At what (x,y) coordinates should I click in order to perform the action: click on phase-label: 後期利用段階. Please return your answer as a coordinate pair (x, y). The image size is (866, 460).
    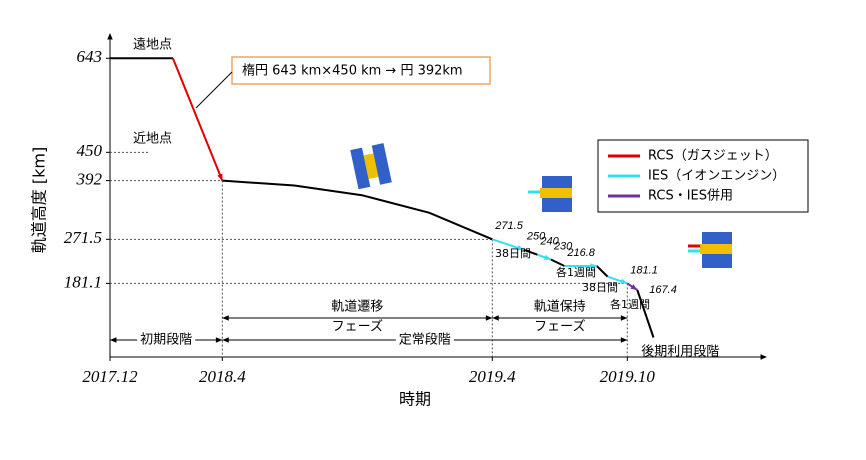
    Looking at the image, I should click on (680, 352).